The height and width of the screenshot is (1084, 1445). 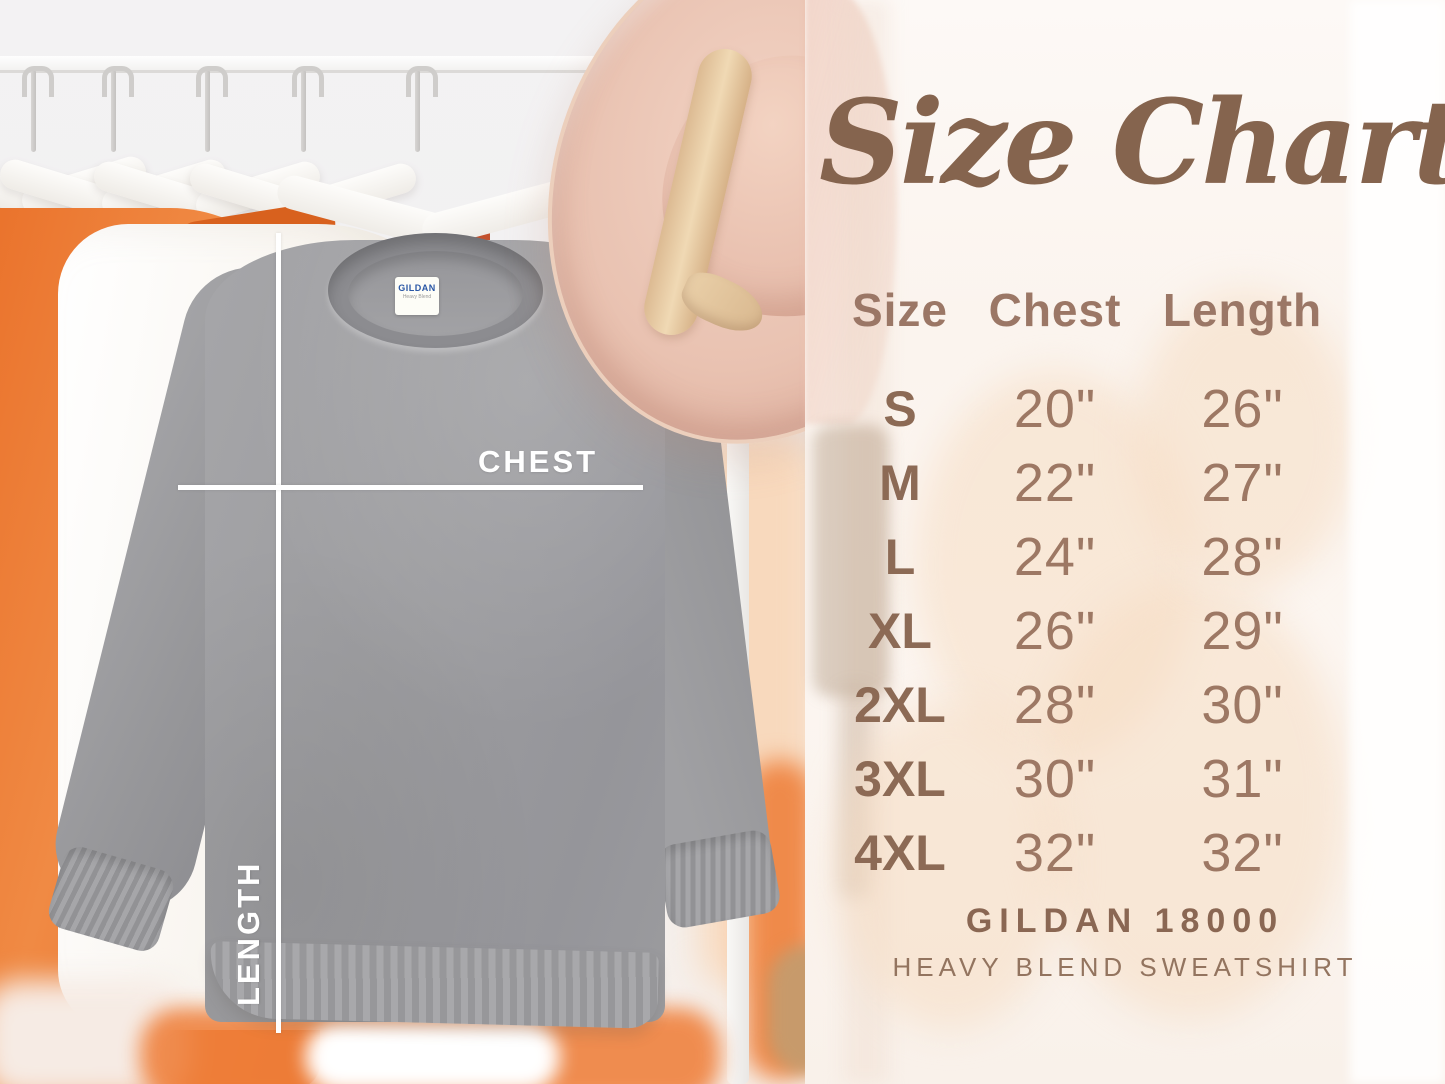 What do you see at coordinates (1055, 557) in the screenshot?
I see `chest-cell: 24"` at bounding box center [1055, 557].